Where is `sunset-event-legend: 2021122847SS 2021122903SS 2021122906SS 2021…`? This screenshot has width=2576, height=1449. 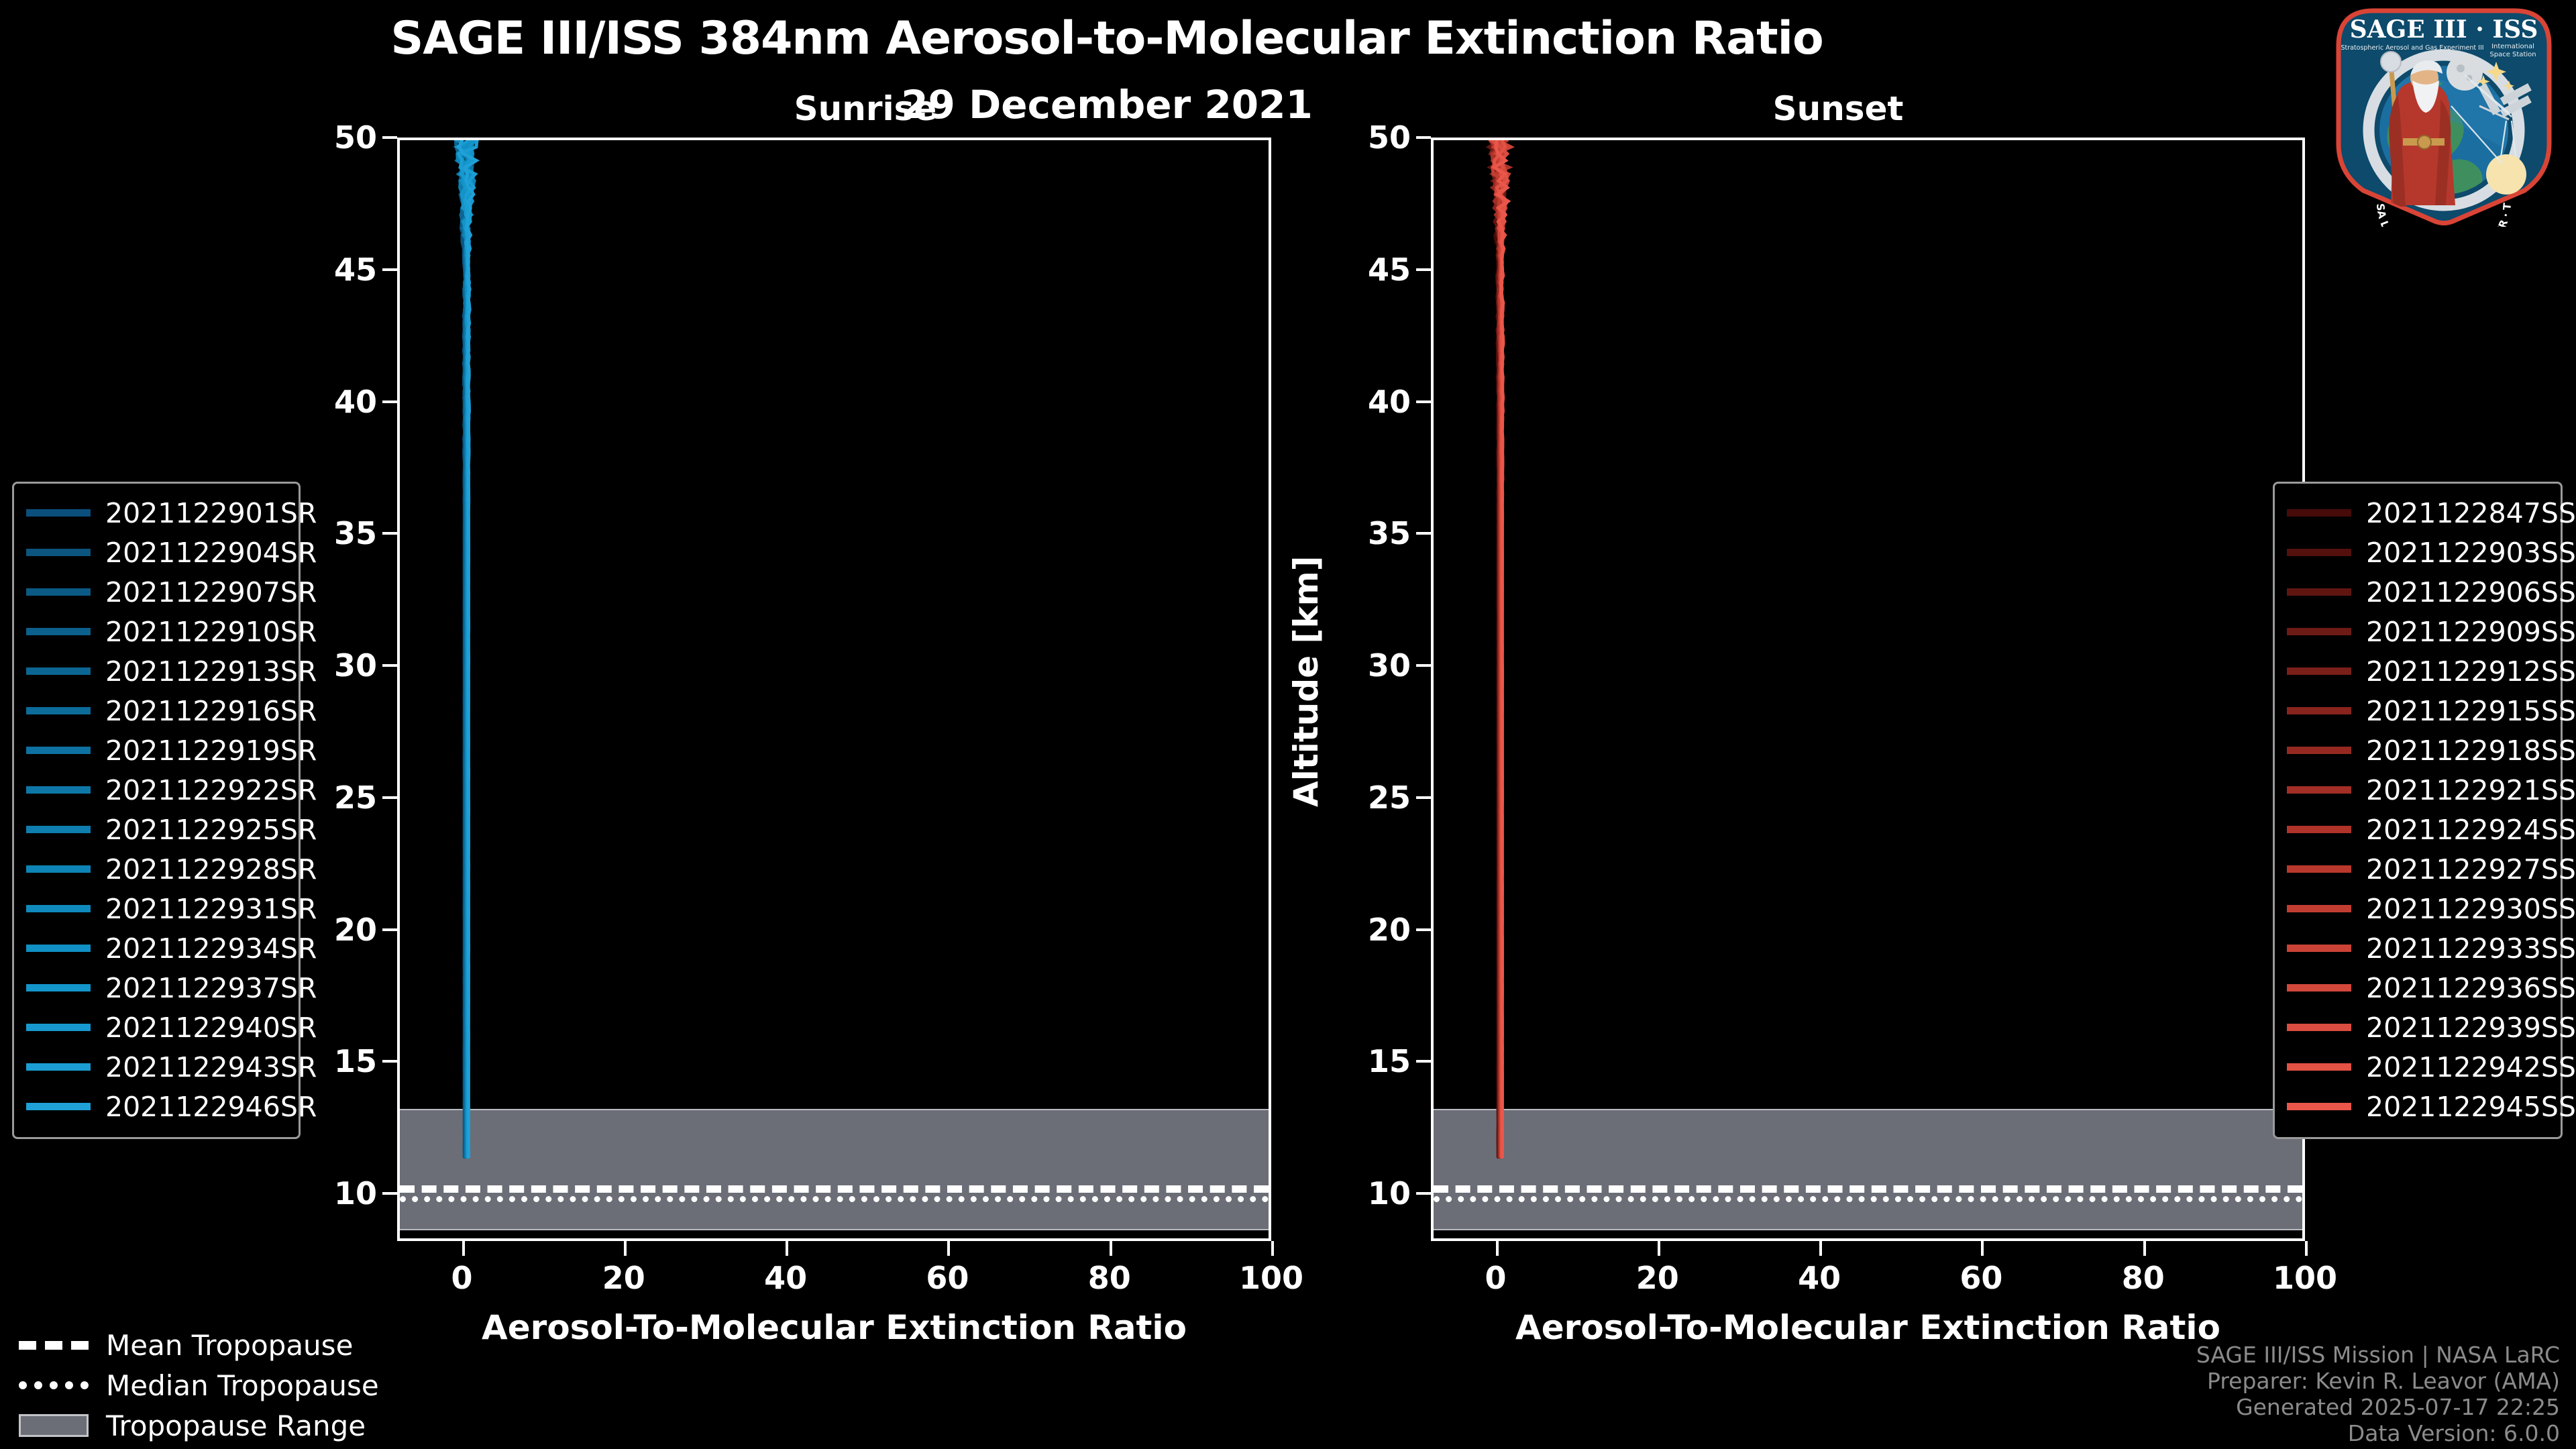
sunset-event-legend: 2021122847SS 2021122903SS 2021122906SS 2021… is located at coordinates (2424, 810).